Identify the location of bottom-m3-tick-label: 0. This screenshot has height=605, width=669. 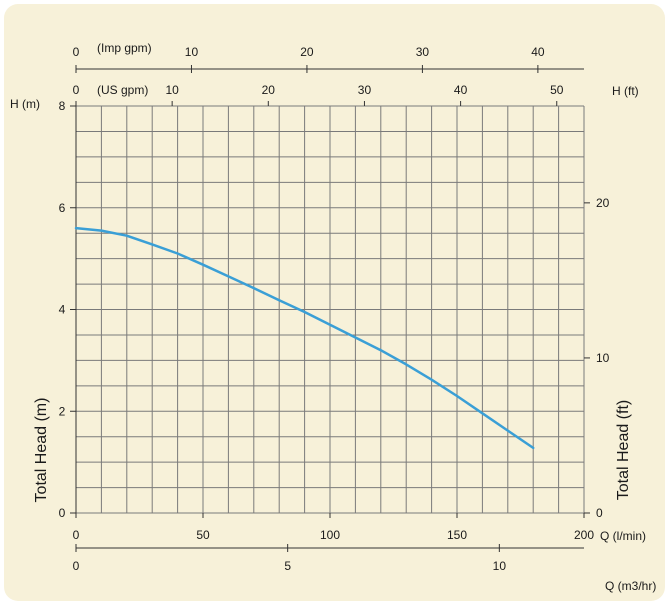
(76, 566).